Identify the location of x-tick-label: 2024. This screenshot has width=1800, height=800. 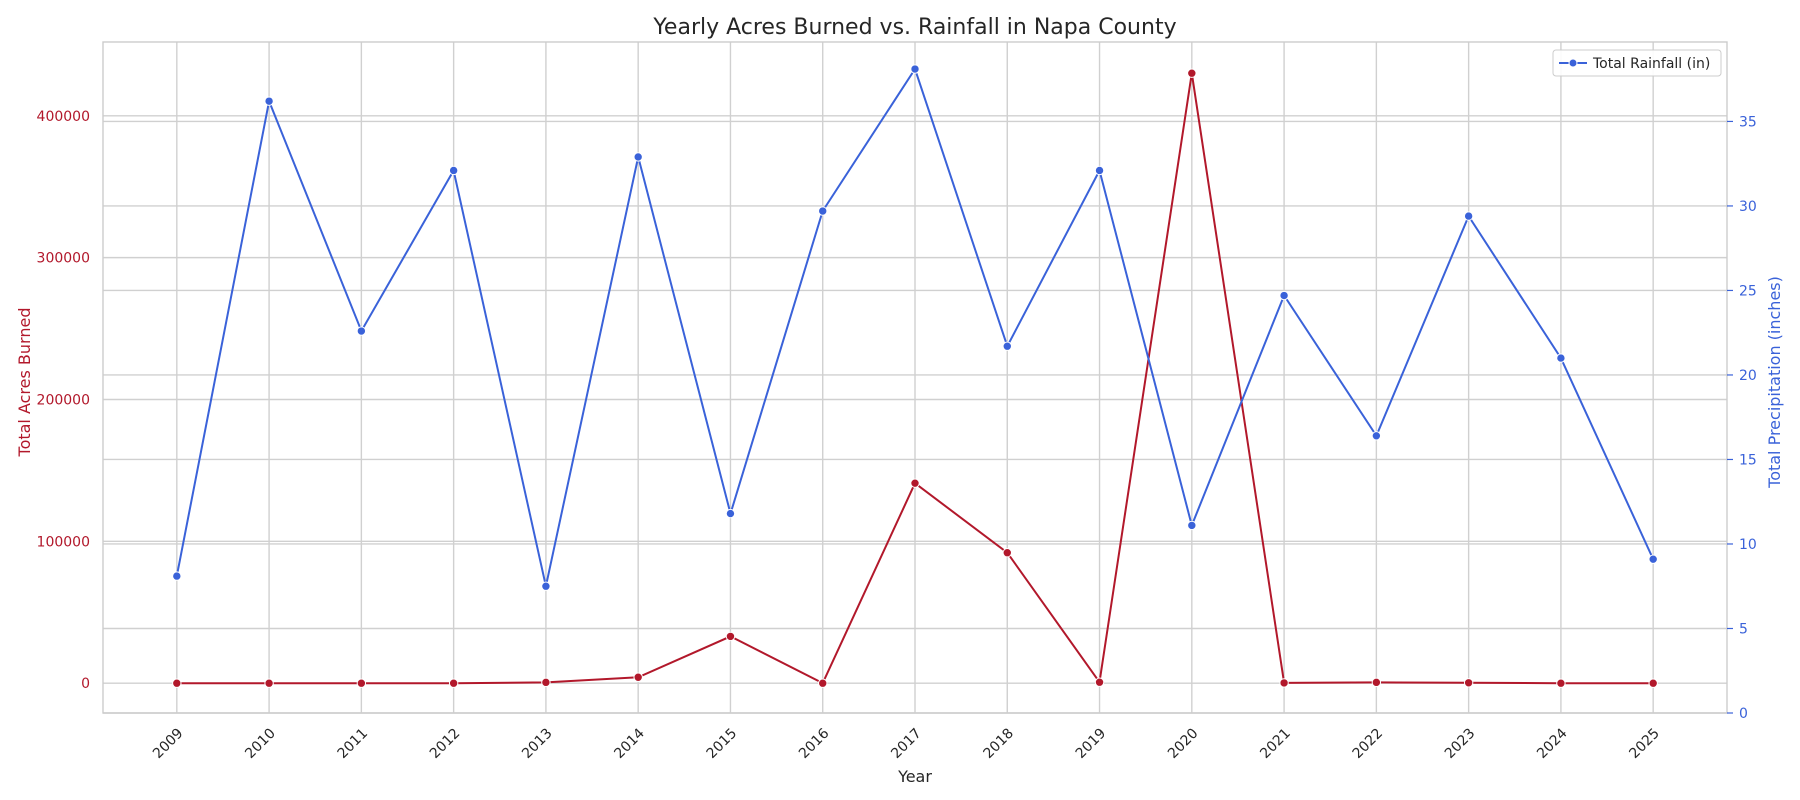
(1552, 743).